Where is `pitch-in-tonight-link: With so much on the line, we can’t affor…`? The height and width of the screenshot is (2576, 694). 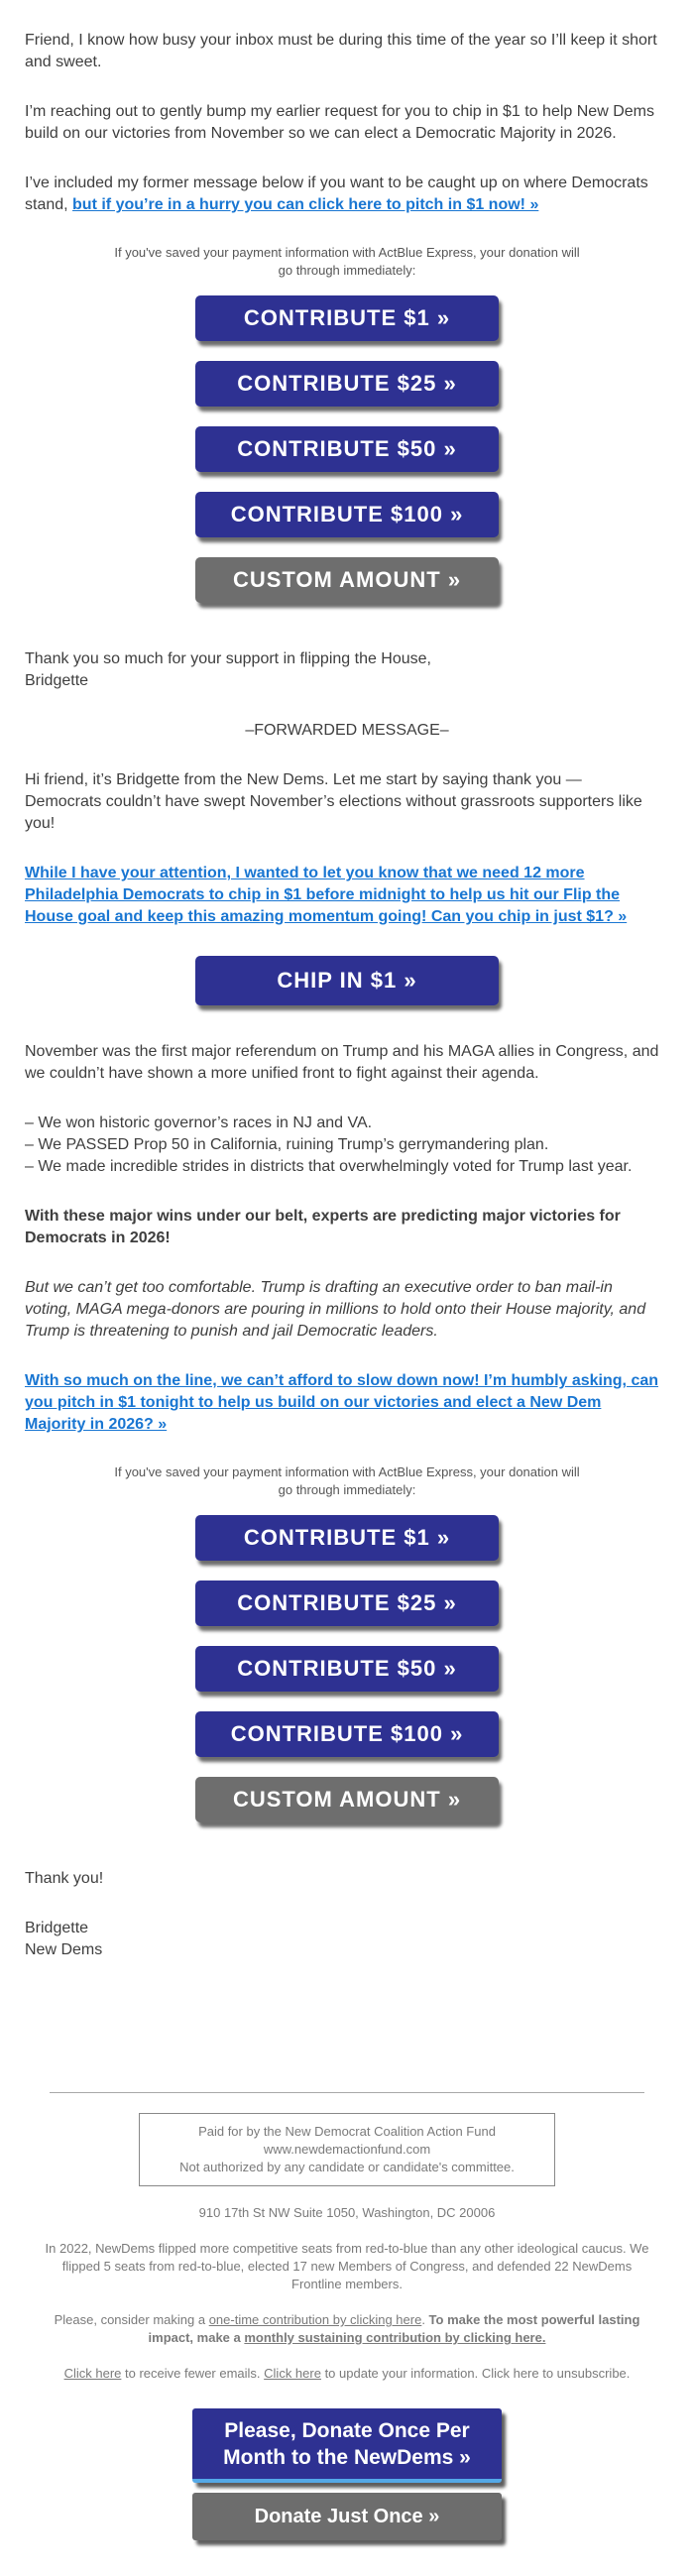
pitch-in-tonight-link: With so much on the line, we can’t affor… is located at coordinates (342, 1402).